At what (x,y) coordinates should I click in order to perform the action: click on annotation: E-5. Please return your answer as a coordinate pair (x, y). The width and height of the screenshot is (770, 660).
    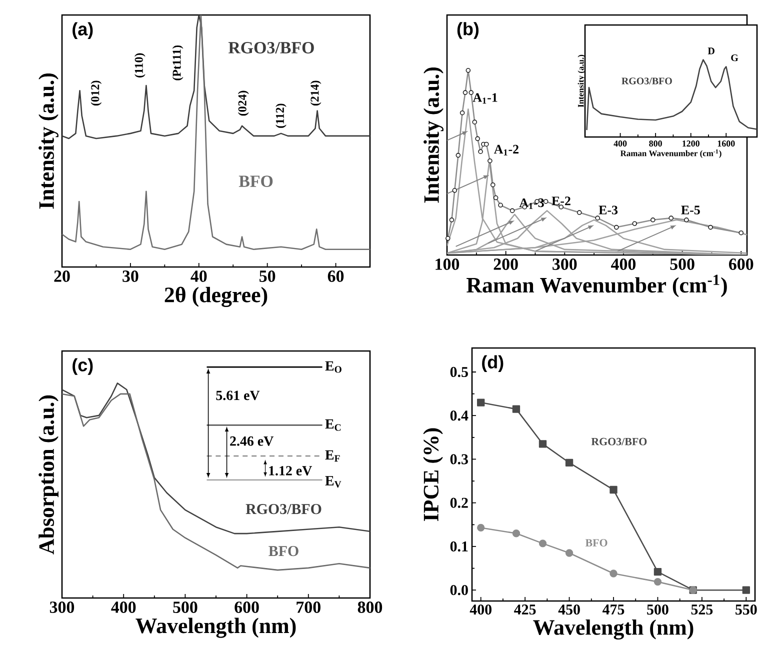
    Looking at the image, I should click on (690, 210).